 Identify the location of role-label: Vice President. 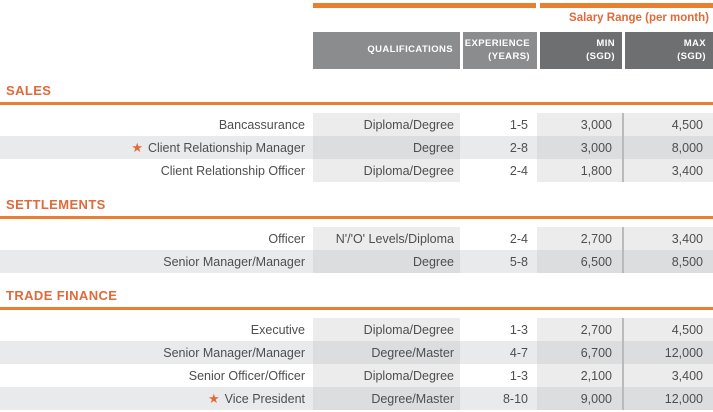
(264, 398).